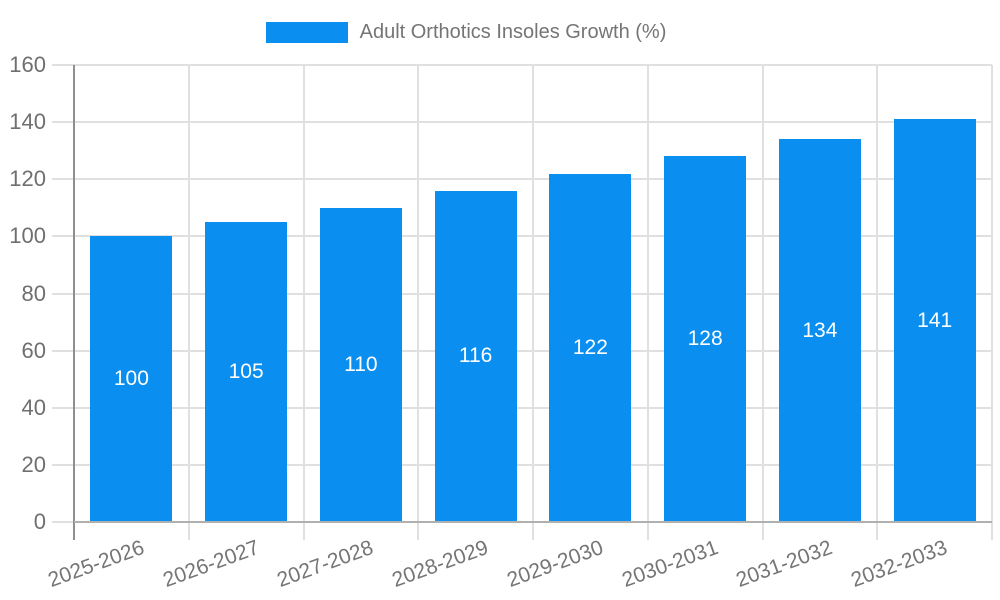 This screenshot has height=600, width=1000. I want to click on legend-label: Adult Orthotics Insoles Growth (%), so click(513, 32).